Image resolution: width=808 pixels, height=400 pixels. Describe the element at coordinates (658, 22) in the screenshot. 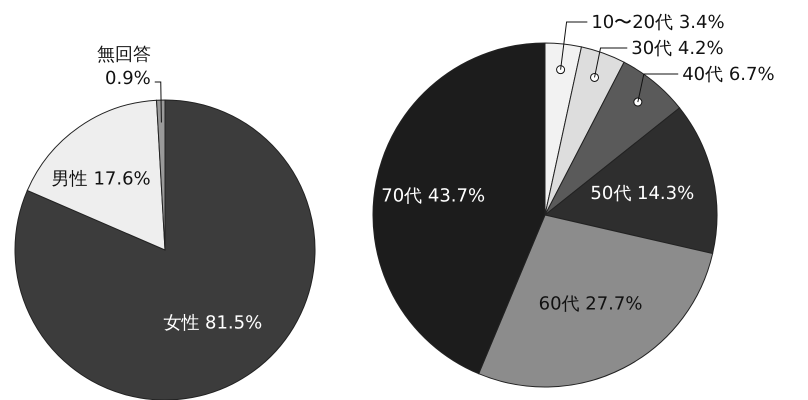

I see `slice-label: 10〜20代 3.4%` at that location.